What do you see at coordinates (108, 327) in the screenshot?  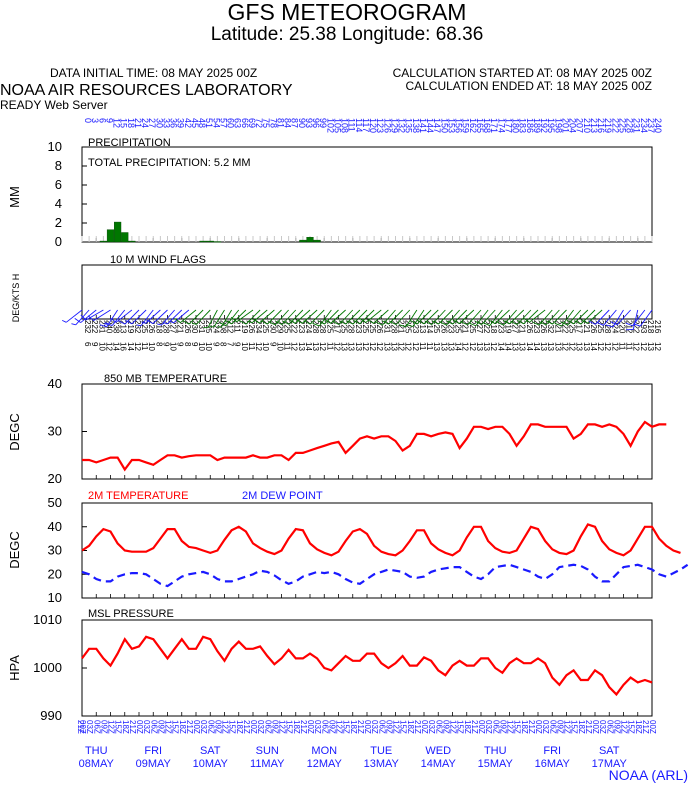 I see `wind-direction-label: 240` at bounding box center [108, 327].